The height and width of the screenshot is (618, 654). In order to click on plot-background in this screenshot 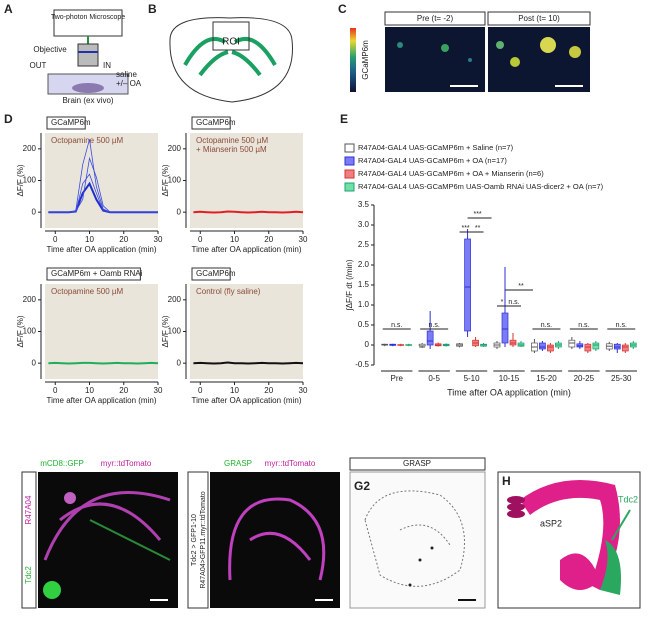, I will do `click(246, 331)`.